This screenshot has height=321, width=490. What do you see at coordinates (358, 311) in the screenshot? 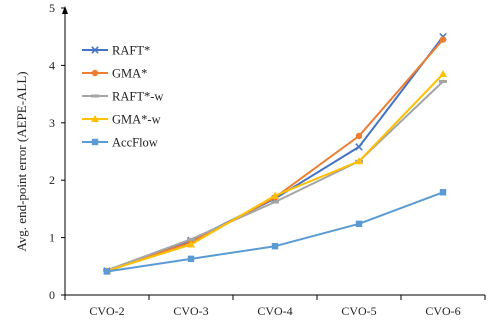
I see `x-tick-label: CVO-5` at bounding box center [358, 311].